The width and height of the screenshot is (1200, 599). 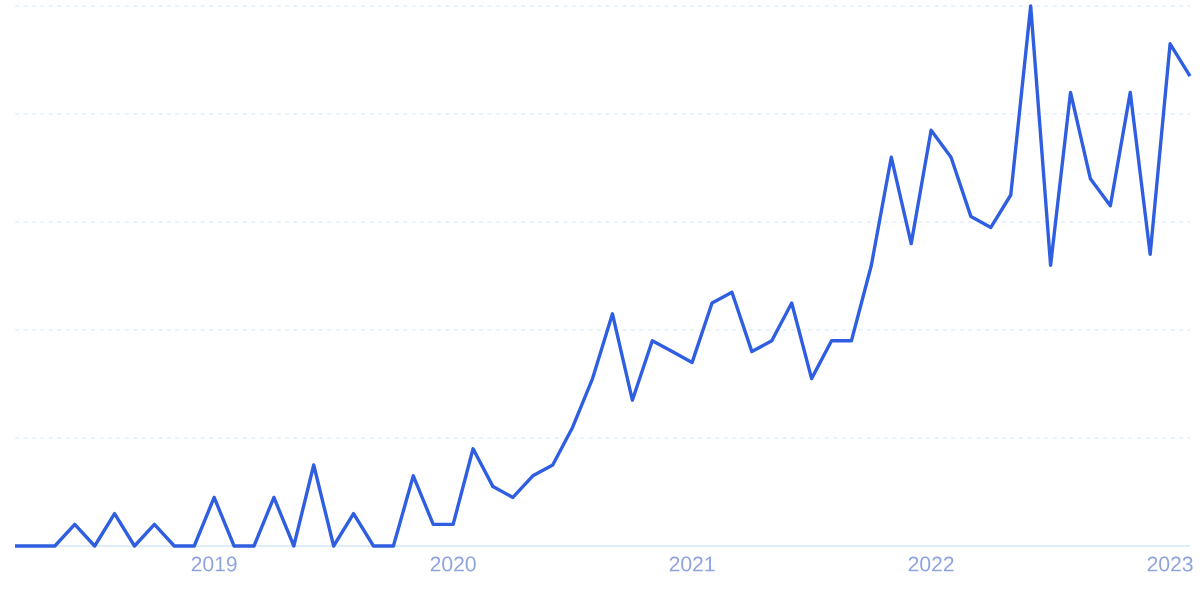 What do you see at coordinates (931, 564) in the screenshot?
I see `x-tick-label: 2022` at bounding box center [931, 564].